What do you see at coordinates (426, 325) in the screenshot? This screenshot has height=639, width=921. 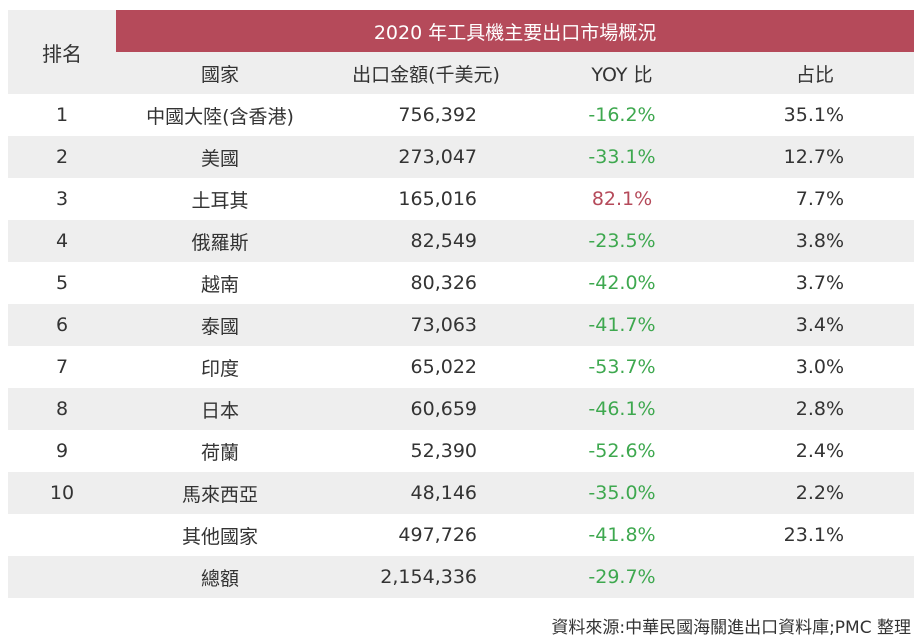 I see `amount-cell: 73,063` at bounding box center [426, 325].